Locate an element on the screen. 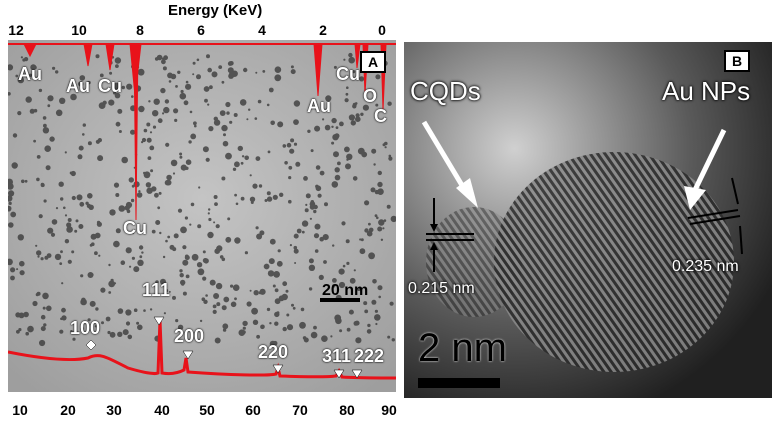 The width and height of the screenshot is (775, 423). twotheta-tick-40: 40 is located at coordinates (162, 410).